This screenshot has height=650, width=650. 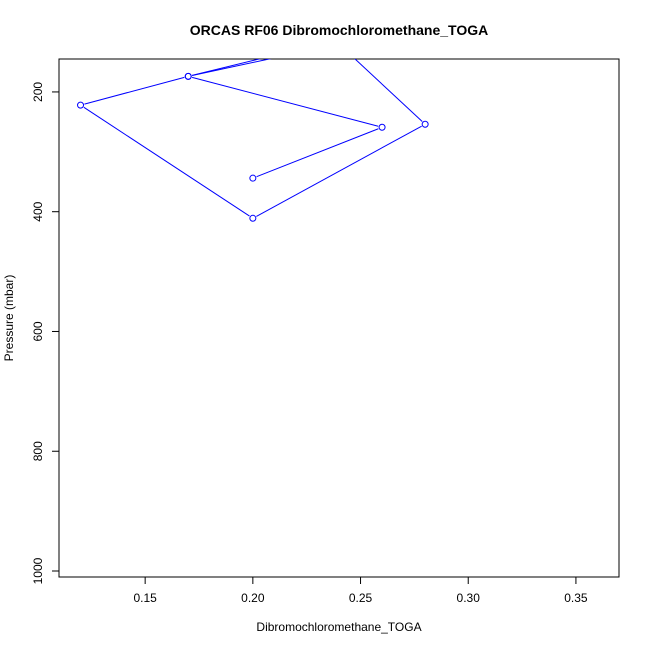 I want to click on x-tick-label: 0.20, so click(x=253, y=598).